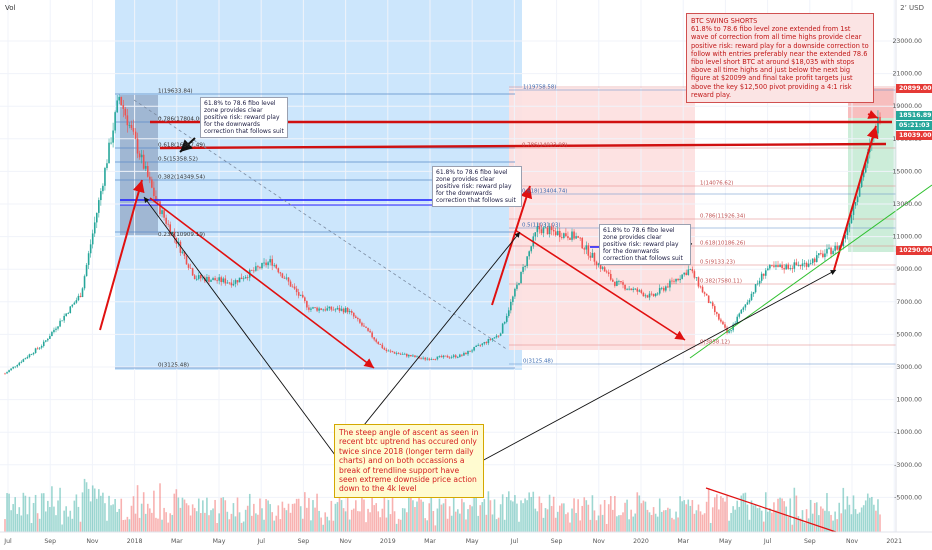 This screenshot has width=932, height=550. Describe the element at coordinates (177, 541) in the screenshot. I see `time-tick-label: Mar` at that location.